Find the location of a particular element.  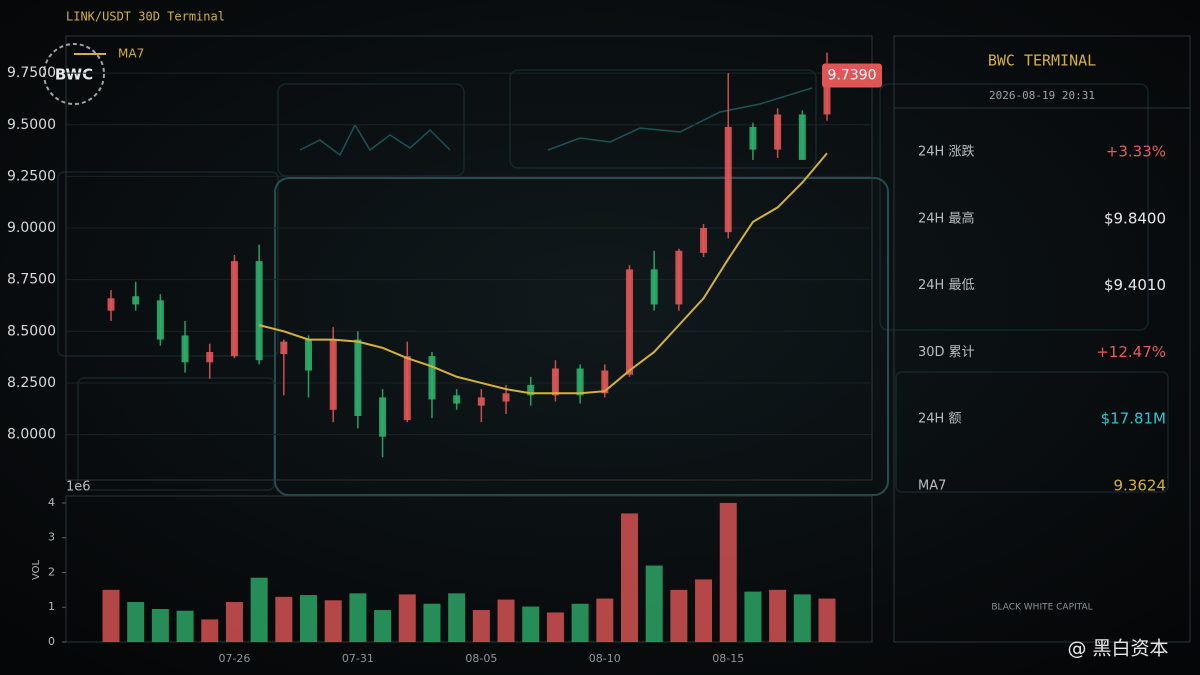

stat-value: $17.81M is located at coordinates (1133, 419).